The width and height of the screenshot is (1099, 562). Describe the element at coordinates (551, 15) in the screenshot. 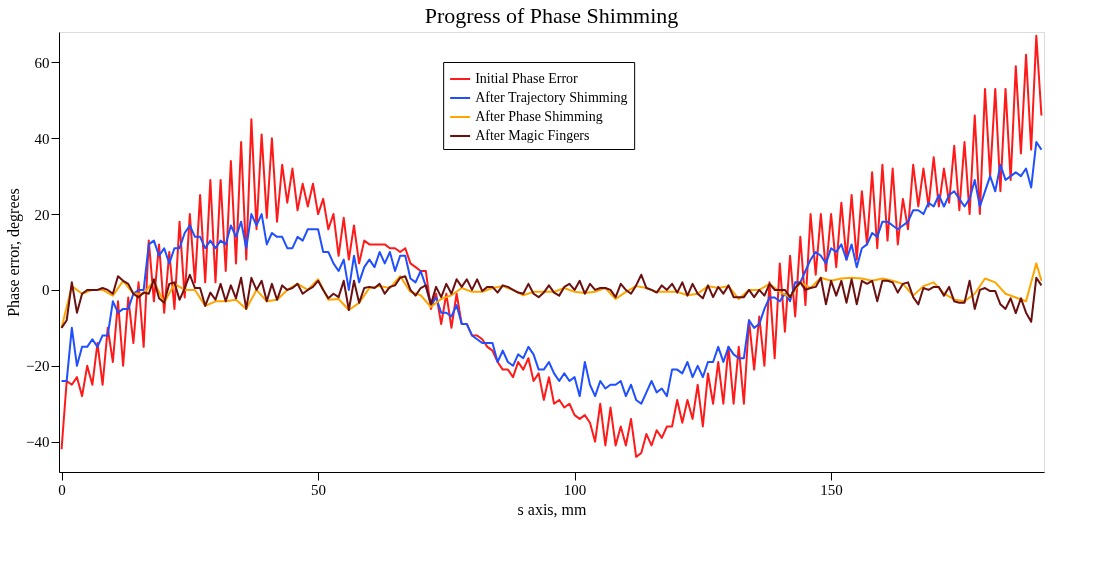

I see `chart-title: Progress of Phase Shimming` at that location.